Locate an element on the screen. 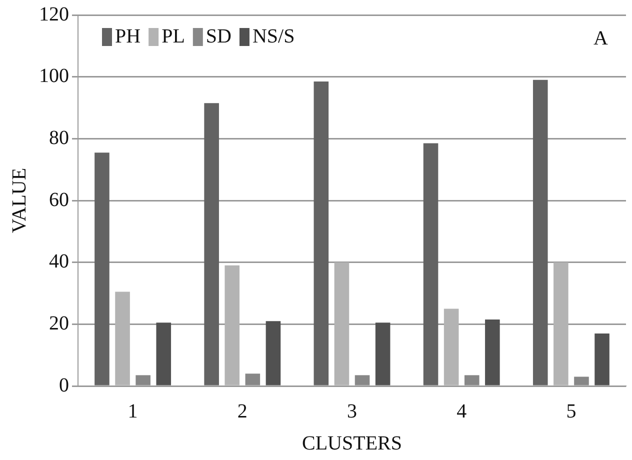  y-tick-label: 0 is located at coordinates (64, 385).